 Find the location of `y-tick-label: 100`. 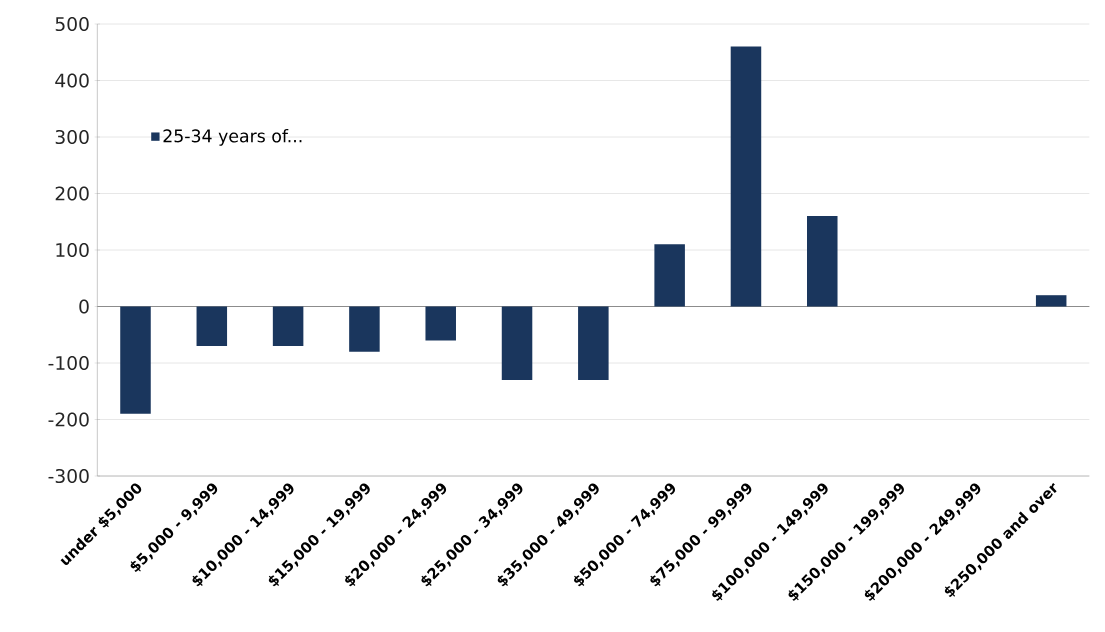

y-tick-label: 100 is located at coordinates (72, 250).